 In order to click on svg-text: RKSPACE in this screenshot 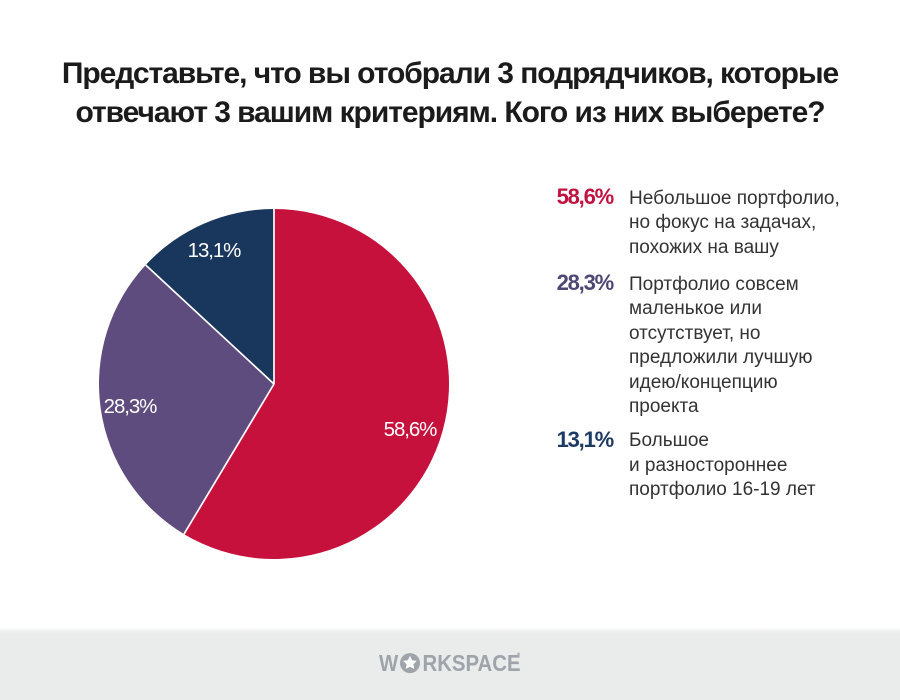, I will do `click(472, 663)`.